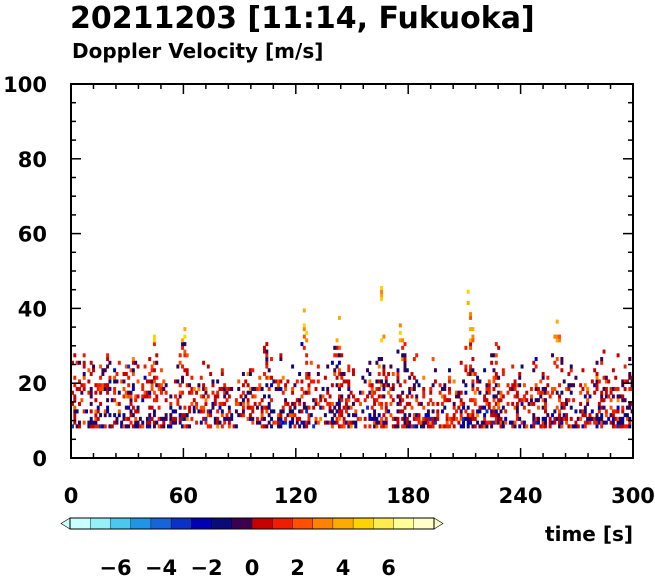  I want to click on colorbar-label: −6, so click(115, 566).